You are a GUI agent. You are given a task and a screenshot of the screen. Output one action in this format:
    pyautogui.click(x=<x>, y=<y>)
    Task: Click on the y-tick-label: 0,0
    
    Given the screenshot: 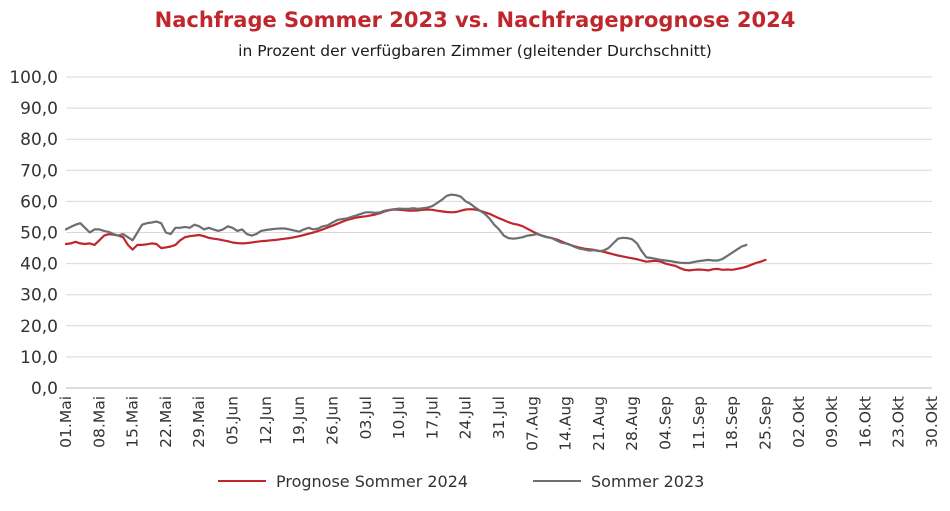 What is the action you would take?
    pyautogui.click(x=44, y=389)
    